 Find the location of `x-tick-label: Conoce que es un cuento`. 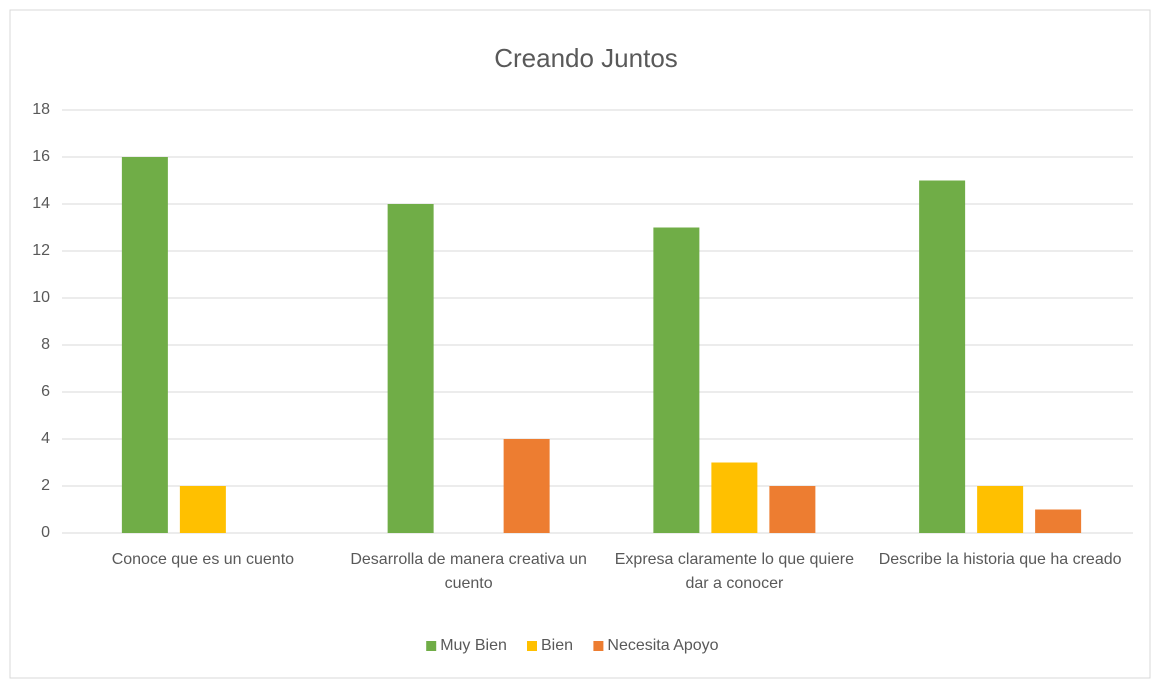

x-tick-label: Conoce que es un cuento is located at coordinates (203, 559).